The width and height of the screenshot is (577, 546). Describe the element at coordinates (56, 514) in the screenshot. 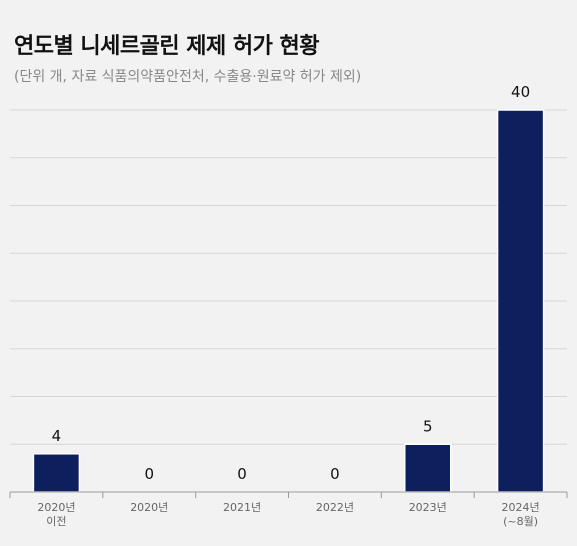

I see `x-tick-label: 2020년 이전` at that location.